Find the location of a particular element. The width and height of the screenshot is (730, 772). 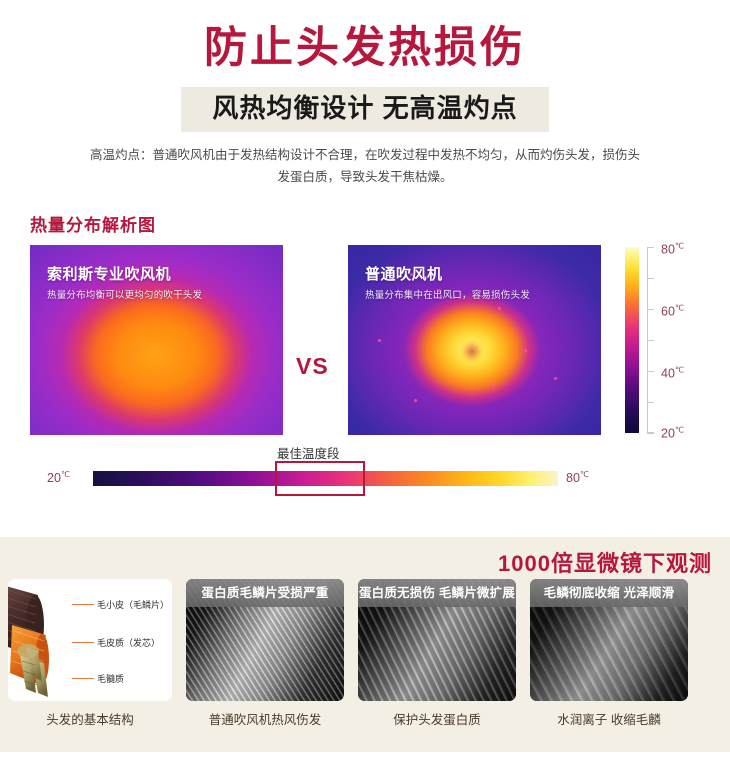

temperature-label-20: 20℃ is located at coordinates (672, 433).